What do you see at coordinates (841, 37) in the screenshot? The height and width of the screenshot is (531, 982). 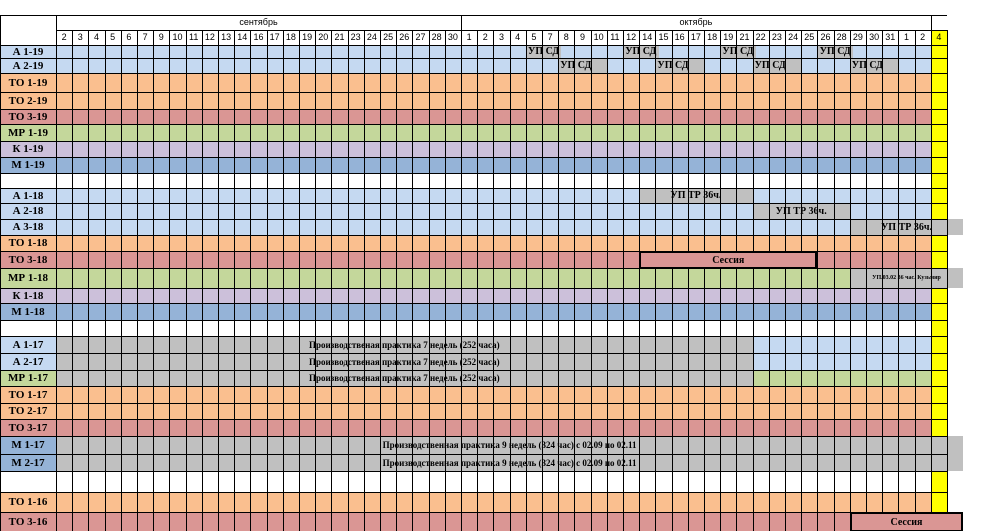 I see `day-header: 28` at bounding box center [841, 37].